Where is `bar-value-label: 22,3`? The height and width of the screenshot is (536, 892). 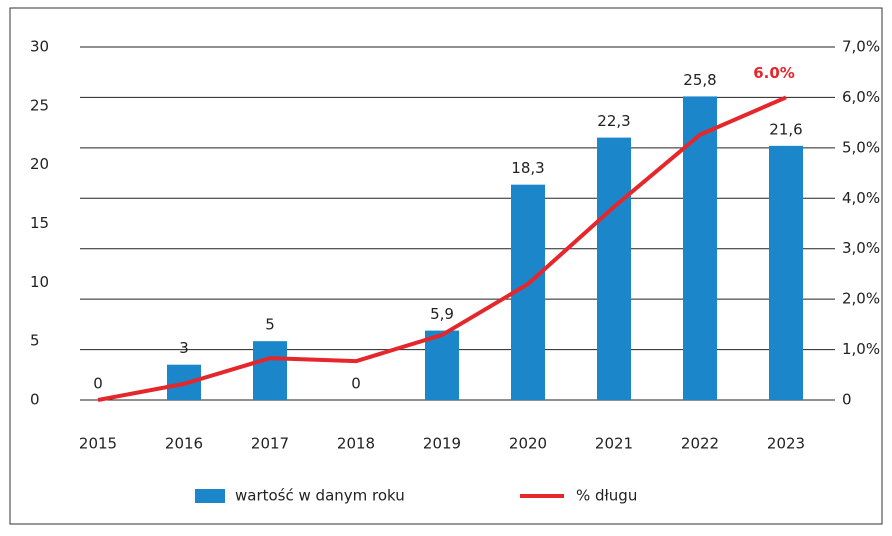 bar-value-label: 22,3 is located at coordinates (613, 121).